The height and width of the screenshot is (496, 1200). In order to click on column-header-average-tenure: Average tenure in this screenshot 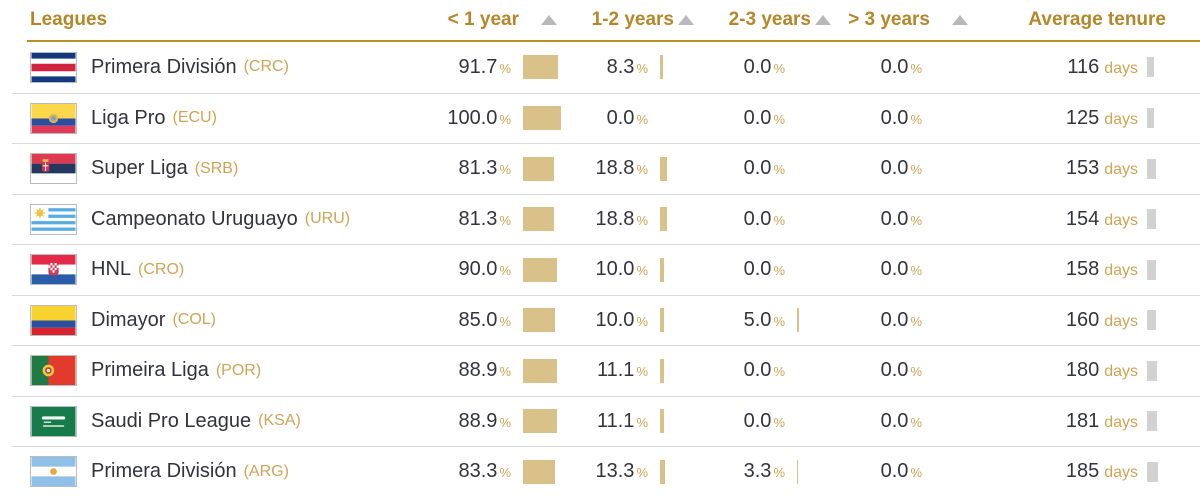, I will do `click(1097, 19)`.